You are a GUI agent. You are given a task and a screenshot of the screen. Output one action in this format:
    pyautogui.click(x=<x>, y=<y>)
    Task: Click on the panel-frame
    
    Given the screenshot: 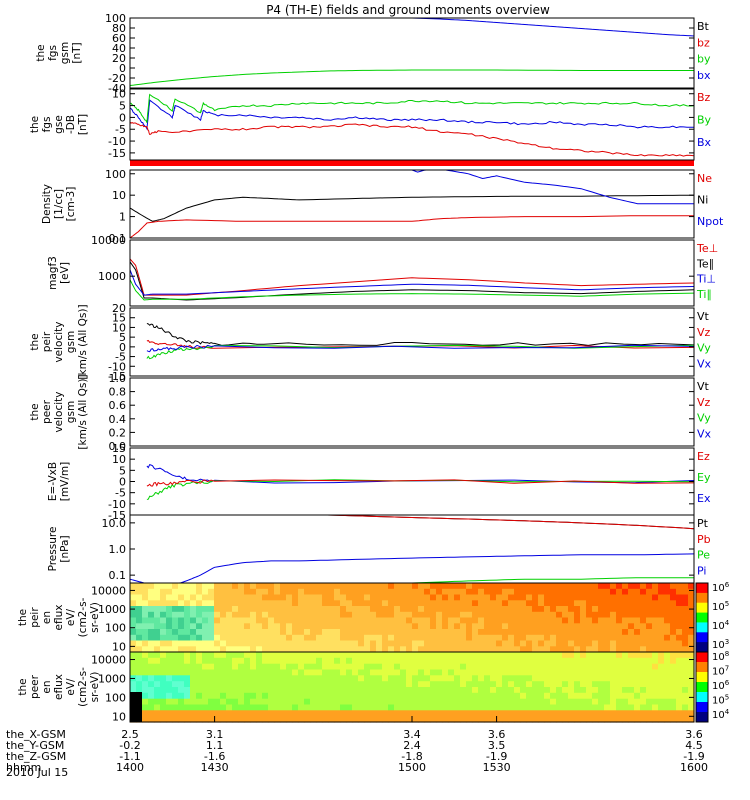 What is the action you would take?
    pyautogui.click(x=412, y=342)
    